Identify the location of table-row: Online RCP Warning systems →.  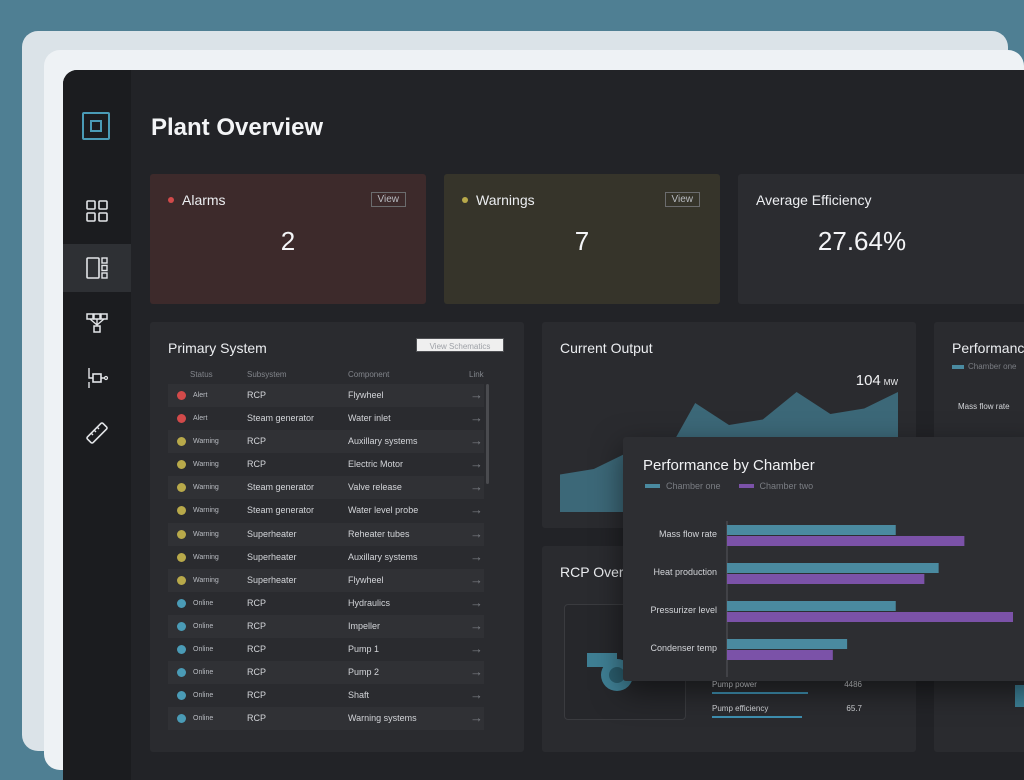
(326, 719).